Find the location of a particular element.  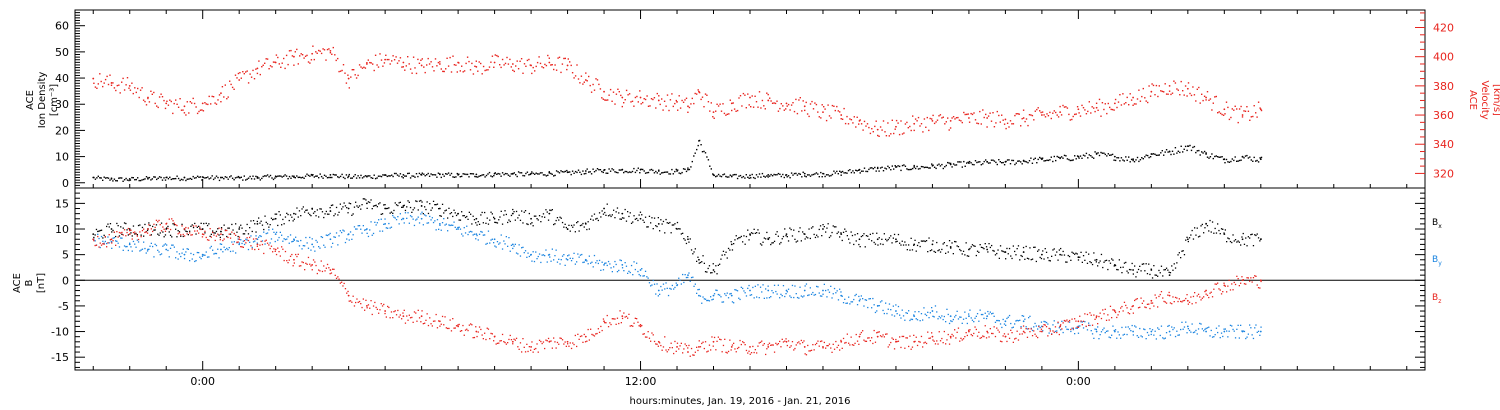

top-right-ylabel-line1: ACE is located at coordinates (1472, 100).